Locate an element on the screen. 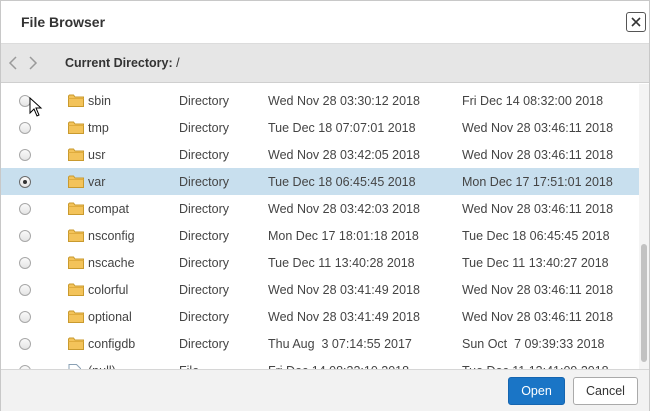  file-name: tmp is located at coordinates (98, 127).